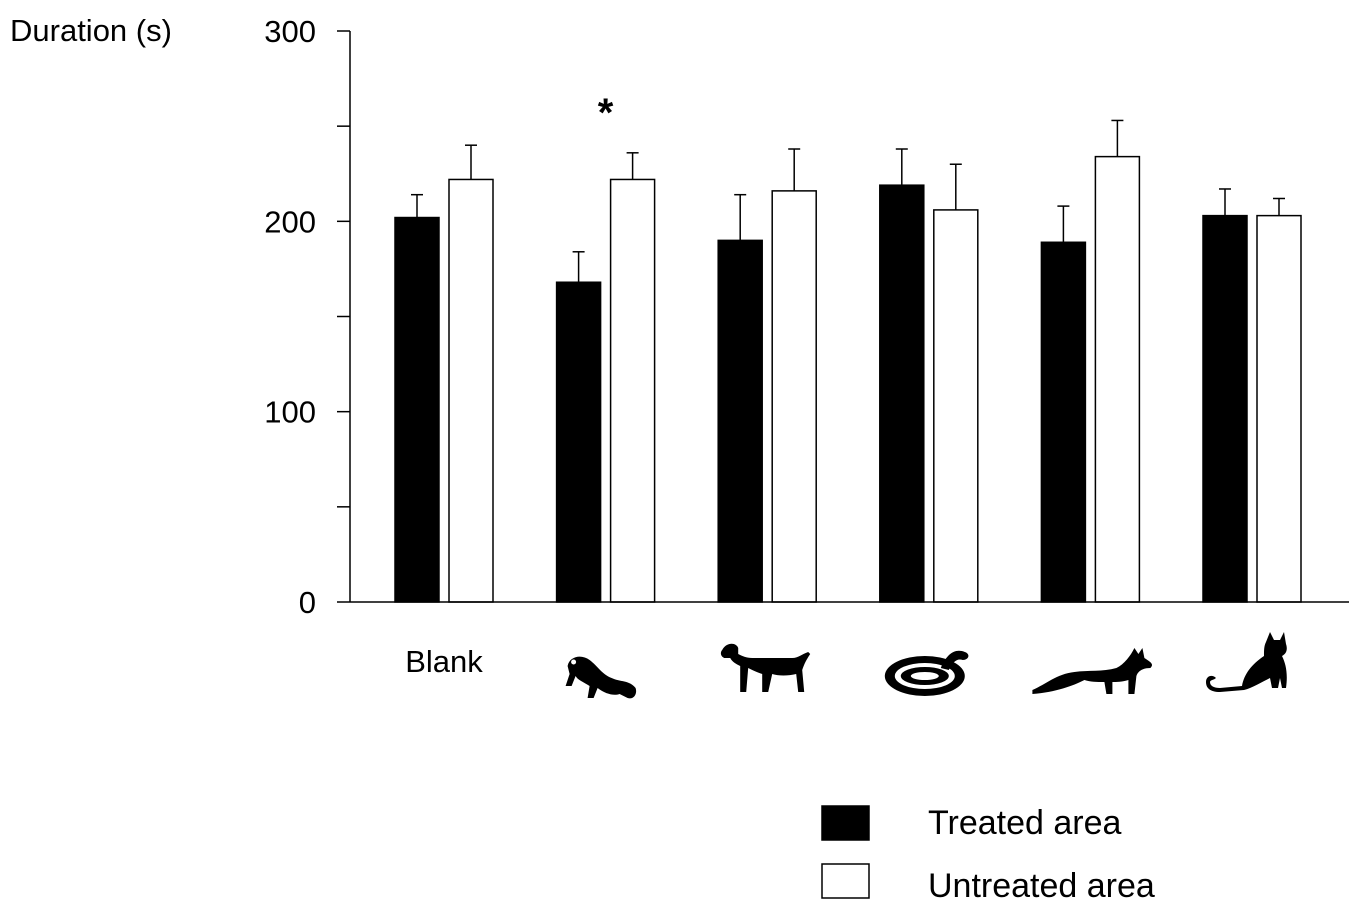 The width and height of the screenshot is (1349, 902). I want to click on bar-treated-snake, so click(902, 393).